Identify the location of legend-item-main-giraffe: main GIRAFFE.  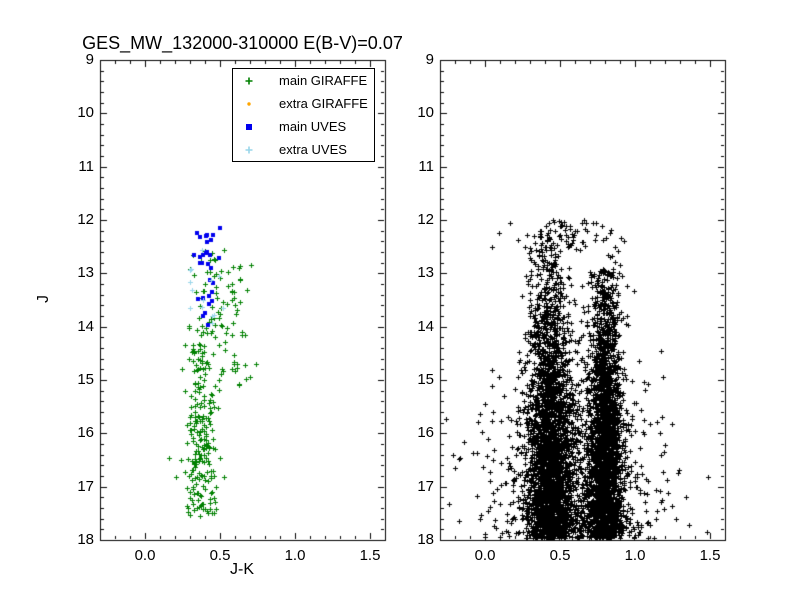
(303, 81).